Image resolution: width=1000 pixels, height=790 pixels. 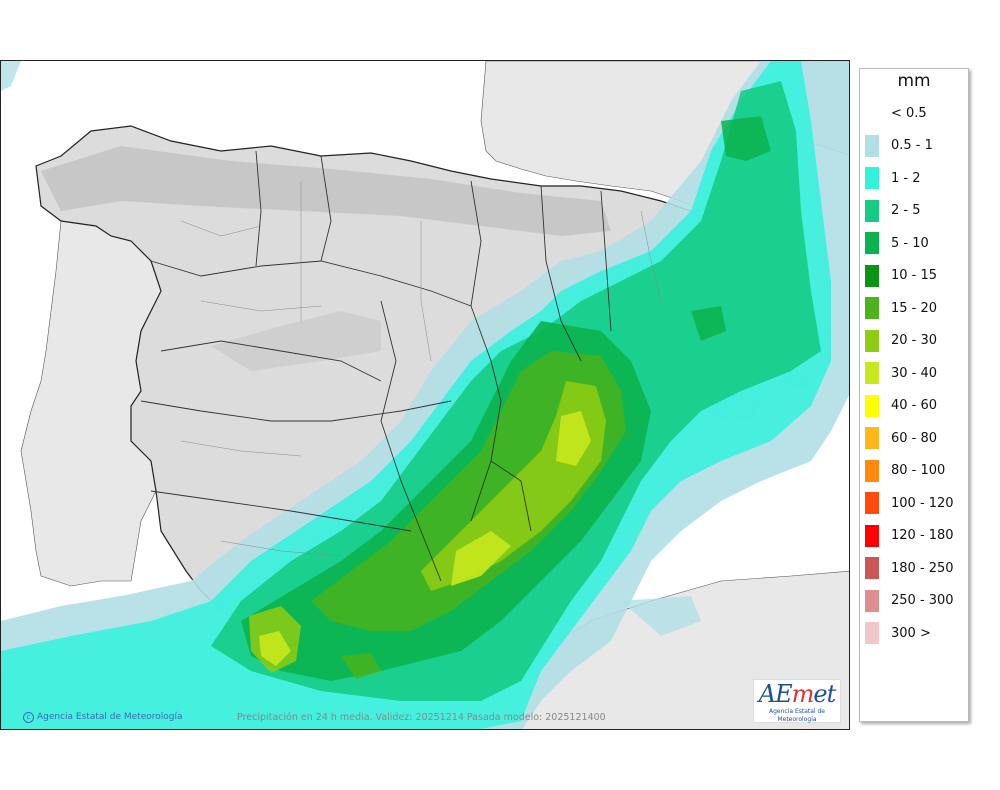 I want to click on legend-item: 10 - 15, so click(x=914, y=276).